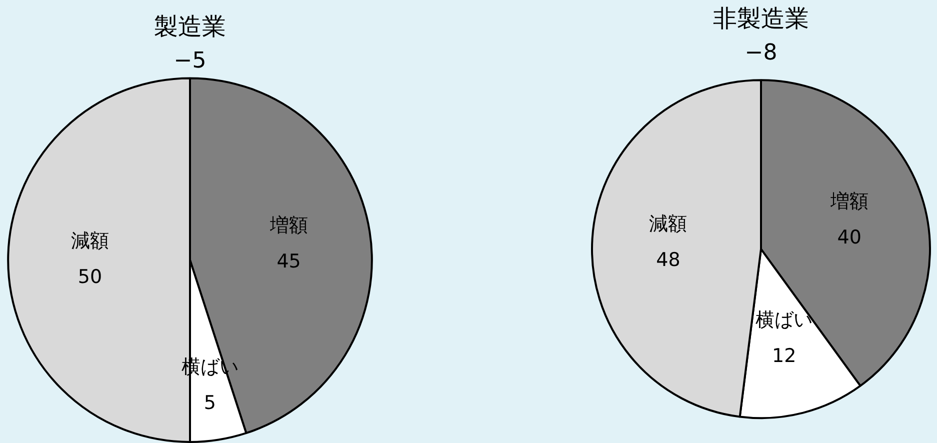 The width and height of the screenshot is (937, 443). I want to click on data-label: 12, so click(784, 356).